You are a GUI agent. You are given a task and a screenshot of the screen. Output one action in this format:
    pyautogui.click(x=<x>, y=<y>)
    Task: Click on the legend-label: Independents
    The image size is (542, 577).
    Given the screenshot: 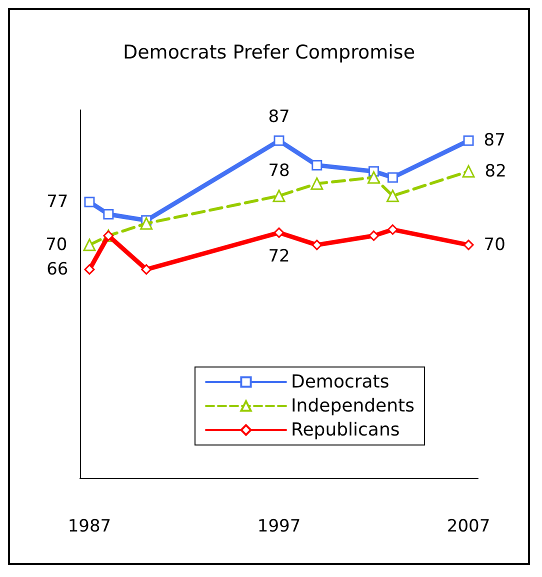 What is the action you would take?
    pyautogui.click(x=352, y=406)
    